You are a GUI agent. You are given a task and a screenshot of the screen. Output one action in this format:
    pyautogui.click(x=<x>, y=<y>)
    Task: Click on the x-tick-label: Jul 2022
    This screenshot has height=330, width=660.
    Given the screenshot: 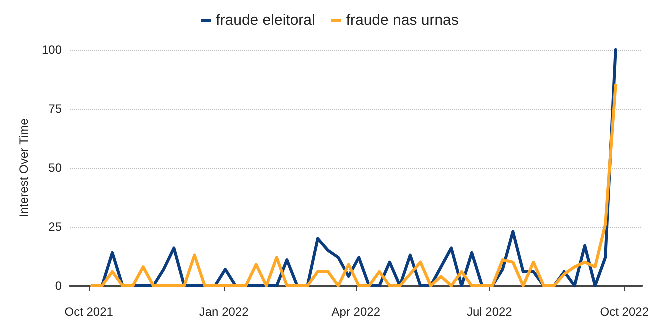 What is the action you would take?
    pyautogui.click(x=489, y=312)
    